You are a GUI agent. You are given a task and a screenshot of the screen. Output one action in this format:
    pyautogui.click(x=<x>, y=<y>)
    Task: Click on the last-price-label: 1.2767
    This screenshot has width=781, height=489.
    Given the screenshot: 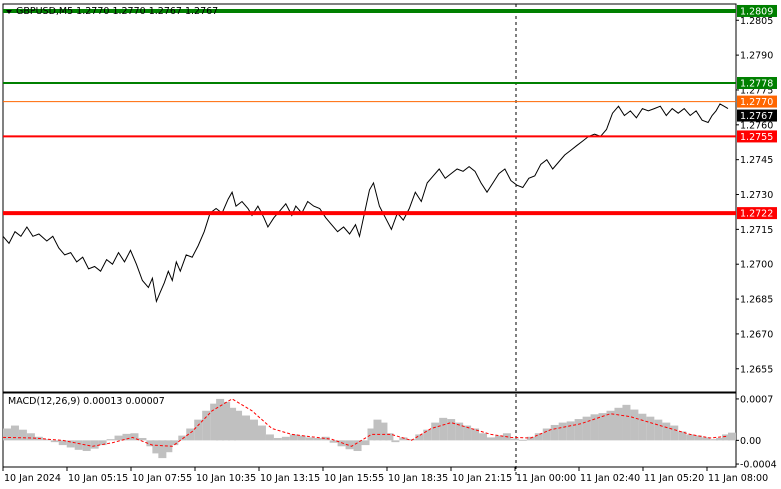 What is the action you would take?
    pyautogui.click(x=756, y=116)
    